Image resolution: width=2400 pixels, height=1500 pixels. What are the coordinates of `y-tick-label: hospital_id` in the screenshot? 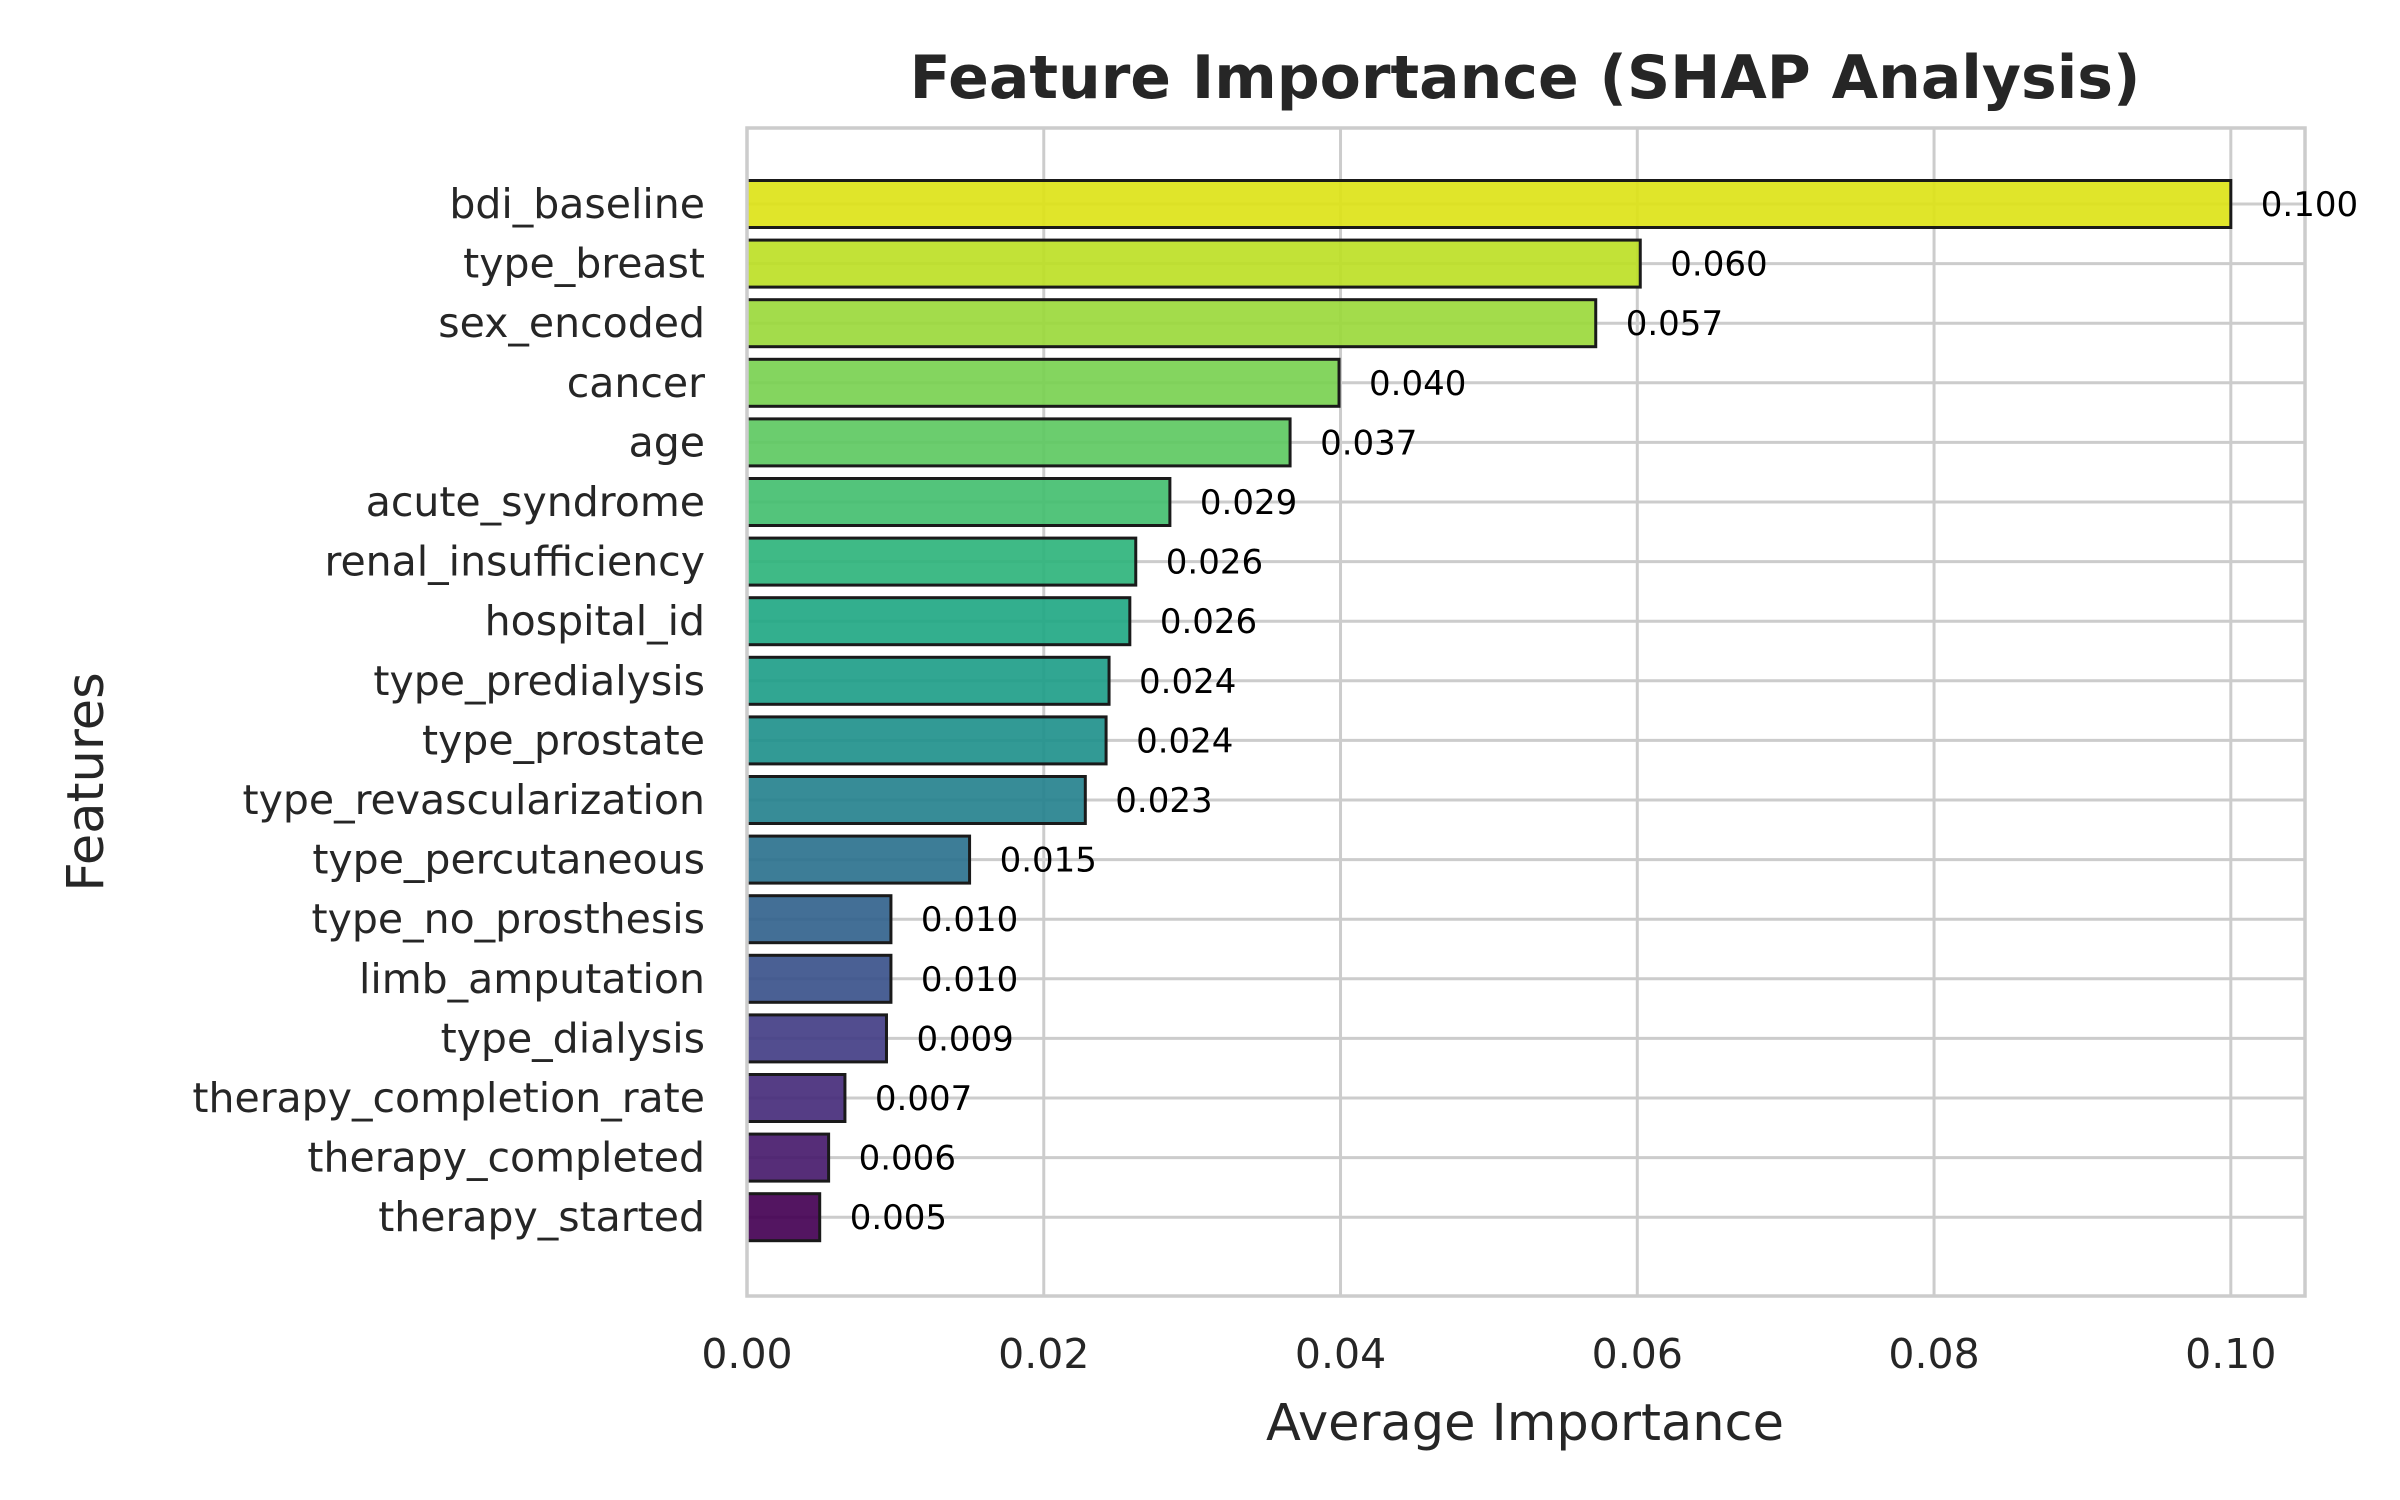 It's located at (595, 621).